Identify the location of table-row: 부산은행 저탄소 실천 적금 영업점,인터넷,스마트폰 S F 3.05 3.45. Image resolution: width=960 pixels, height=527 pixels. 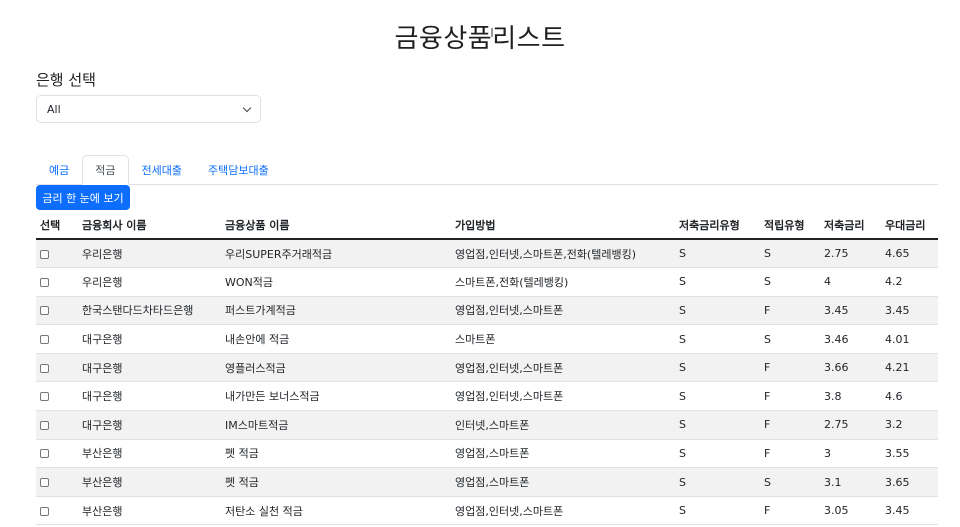
(487, 511).